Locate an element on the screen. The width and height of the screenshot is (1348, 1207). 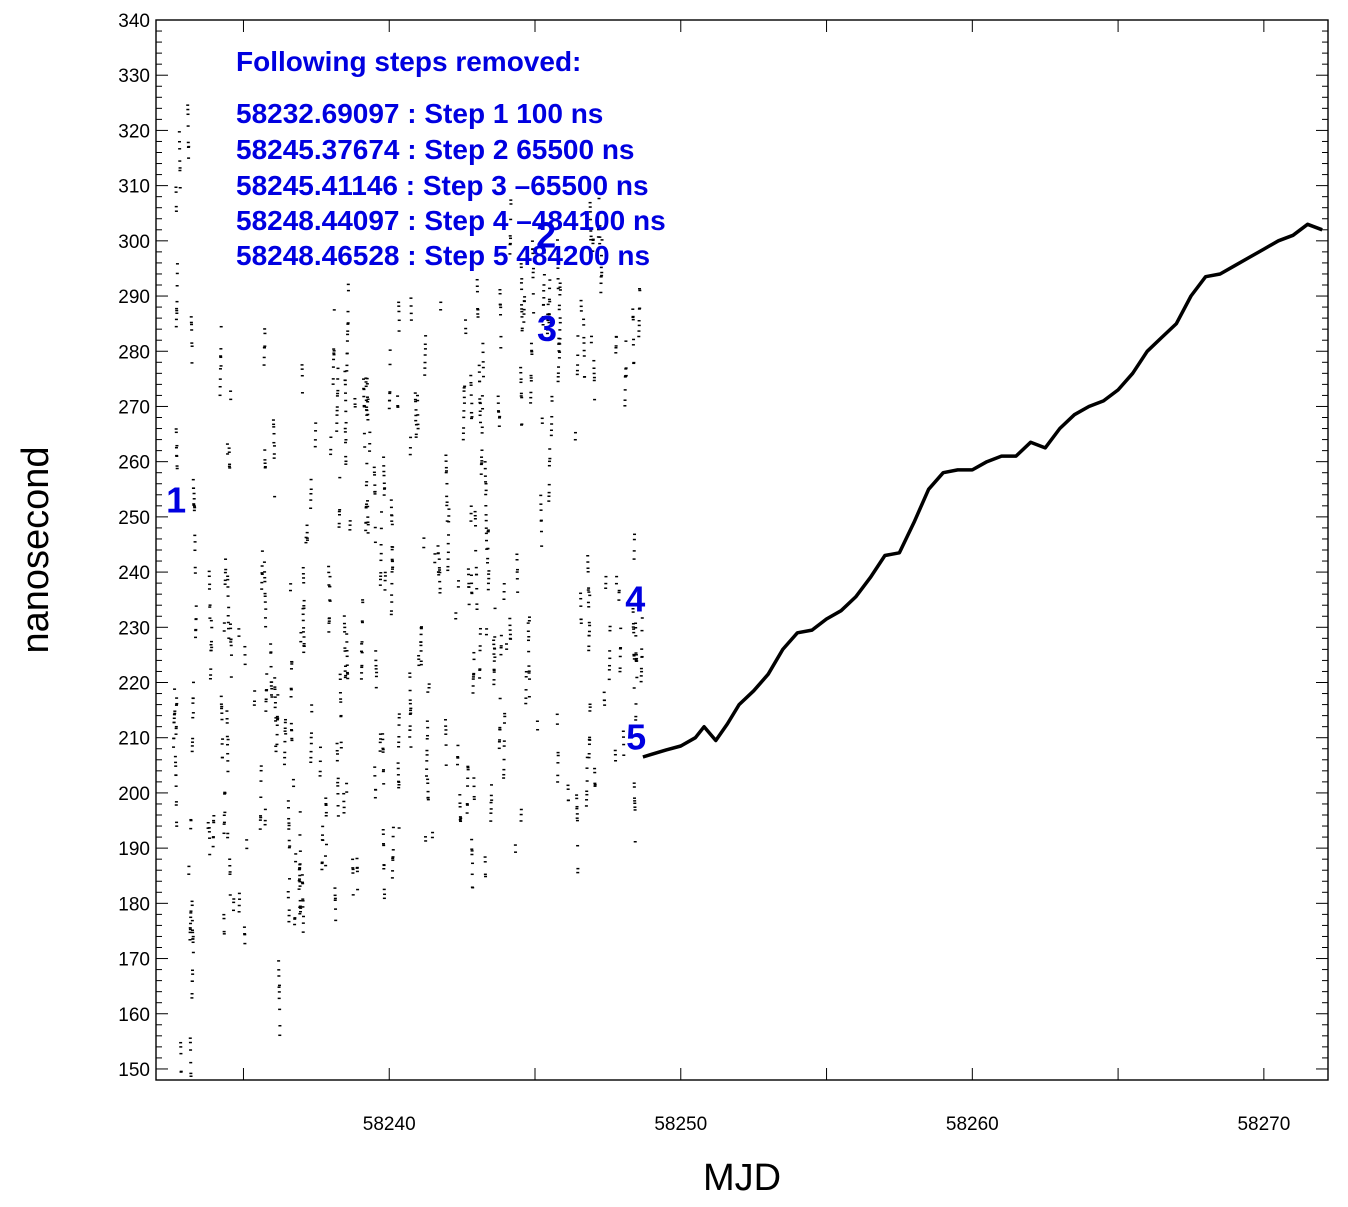
x-tick-label: 58240 is located at coordinates (389, 1124).